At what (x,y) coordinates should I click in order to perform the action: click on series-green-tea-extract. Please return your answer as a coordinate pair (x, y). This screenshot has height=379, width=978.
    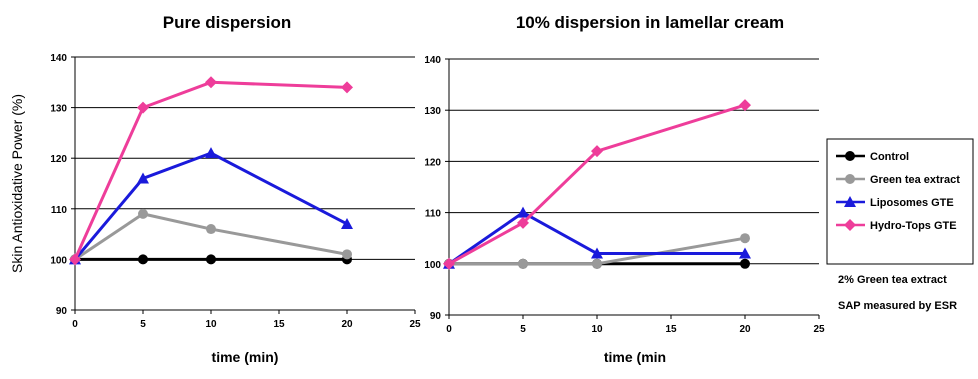
    Looking at the image, I should click on (597, 251).